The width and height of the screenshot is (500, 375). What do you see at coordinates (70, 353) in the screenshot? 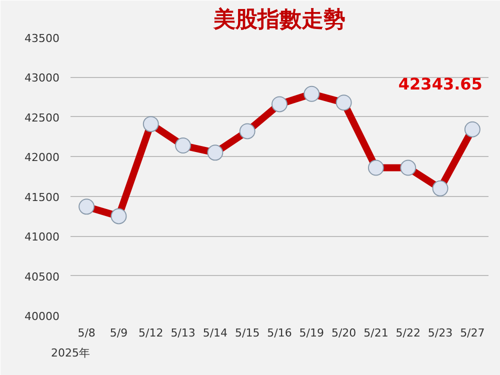
I see `x-axis-title: 2025年` at bounding box center [70, 353].